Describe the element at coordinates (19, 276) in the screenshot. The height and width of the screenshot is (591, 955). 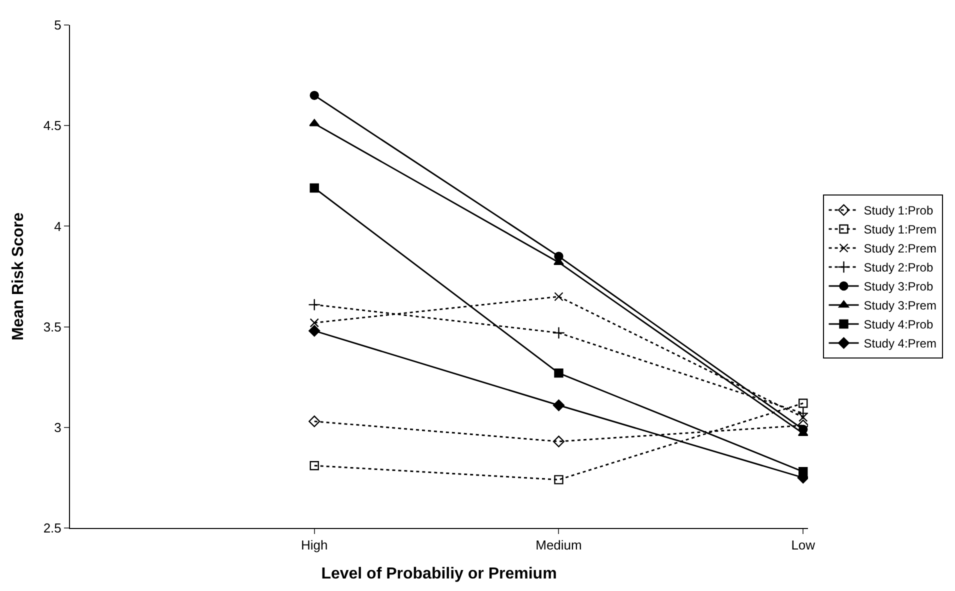
I see `y-axis-title: Mean Risk Score` at that location.